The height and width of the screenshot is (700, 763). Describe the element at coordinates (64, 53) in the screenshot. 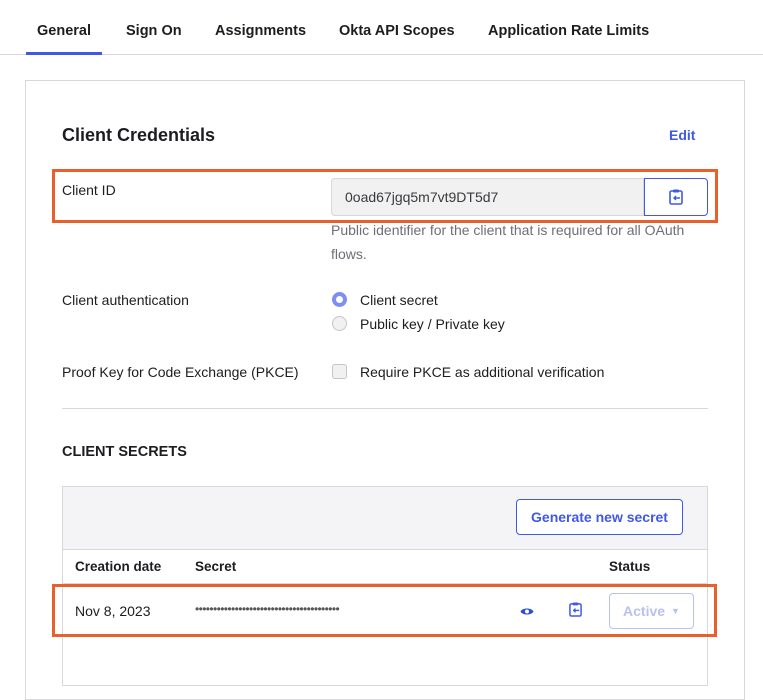

I see `active-tab-indicator` at that location.